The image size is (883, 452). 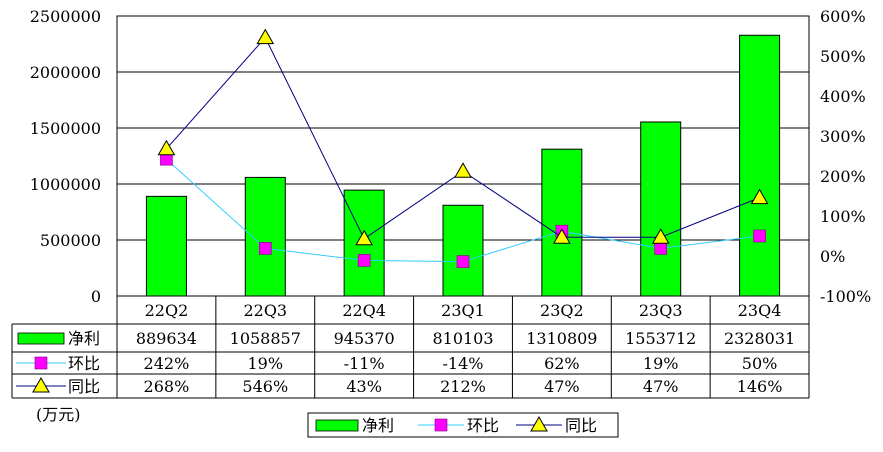 I want to click on data-label: 50%, so click(x=760, y=363).